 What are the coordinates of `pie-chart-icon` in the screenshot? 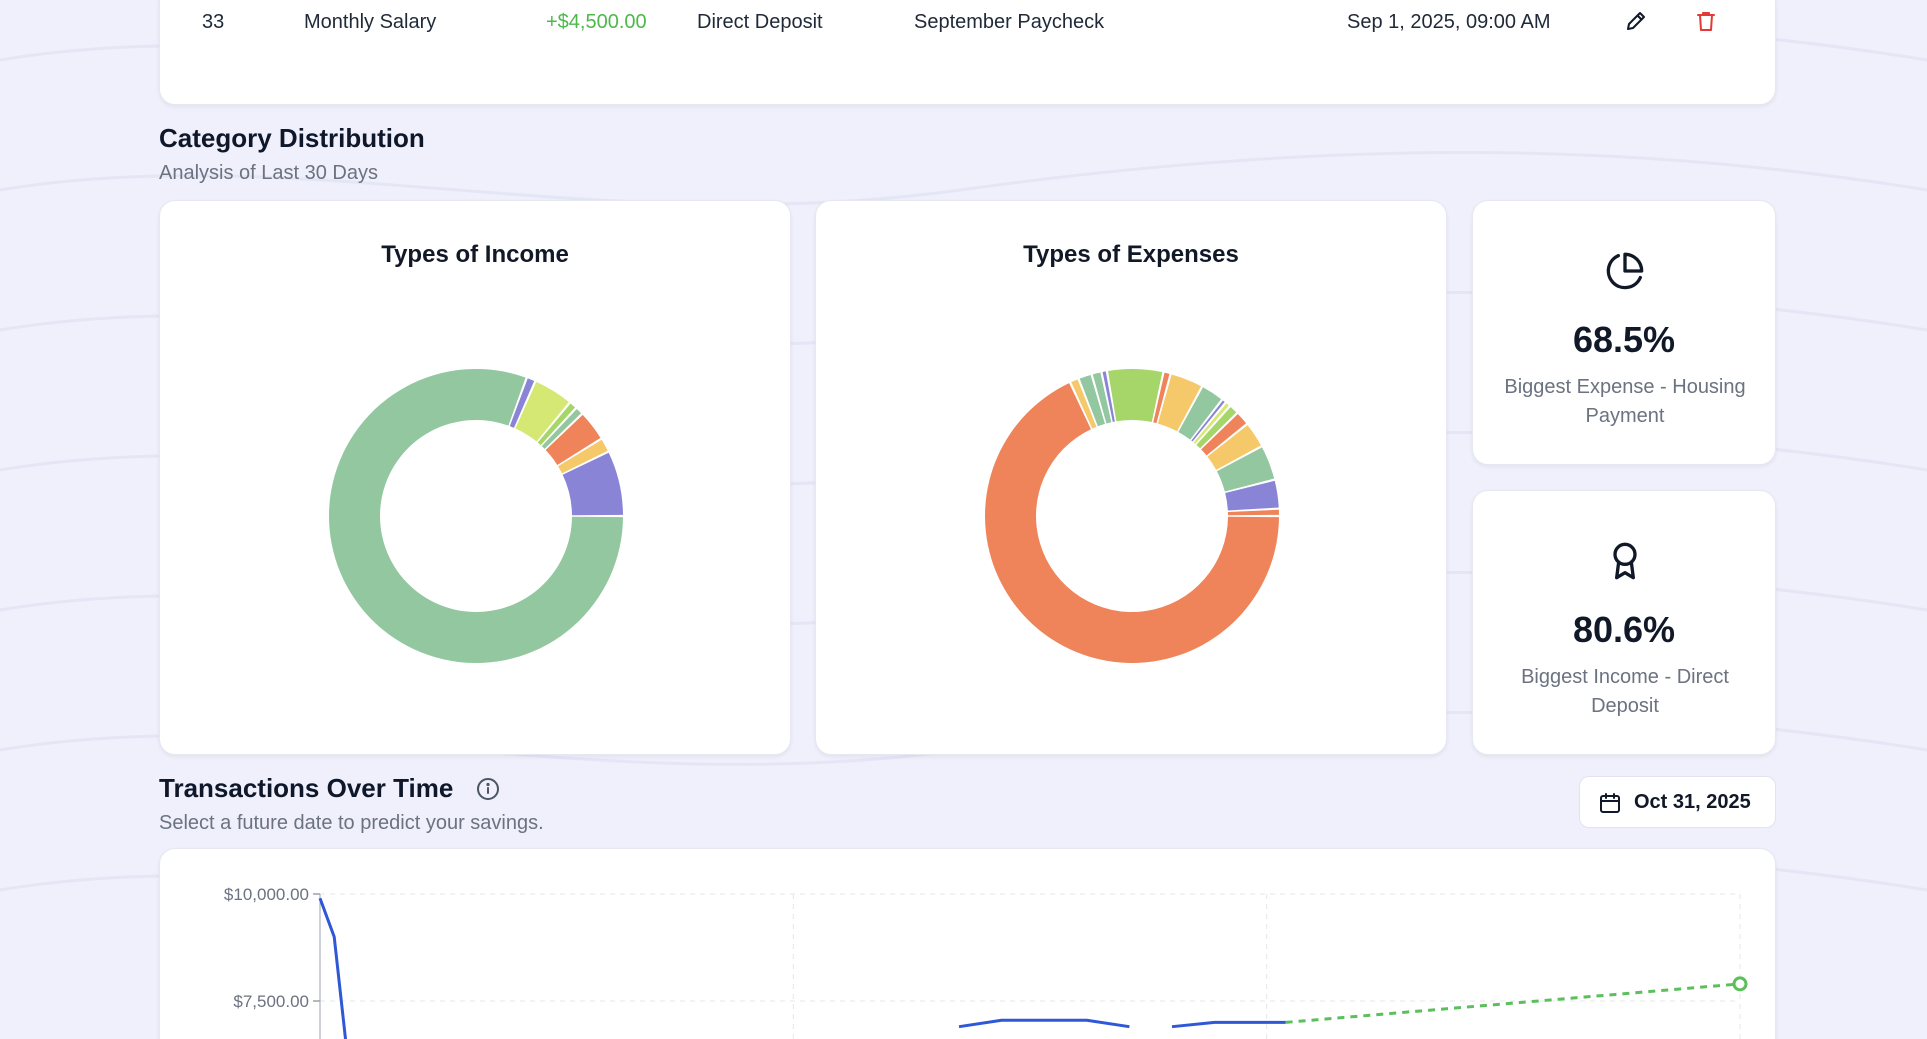 It's located at (1625, 271).